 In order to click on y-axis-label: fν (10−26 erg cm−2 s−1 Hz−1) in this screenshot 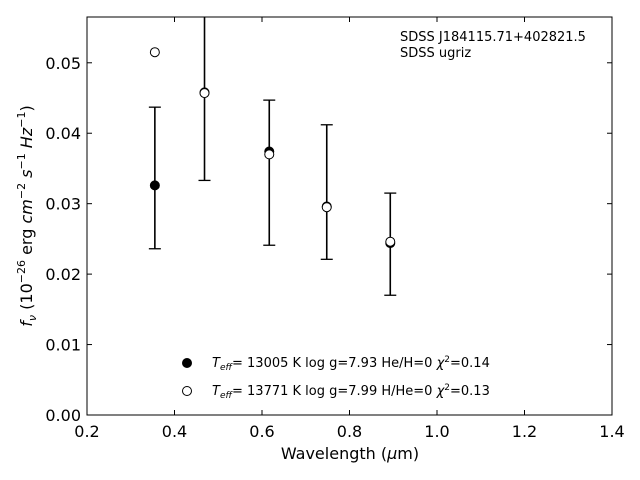, I will do `click(27, 215)`.